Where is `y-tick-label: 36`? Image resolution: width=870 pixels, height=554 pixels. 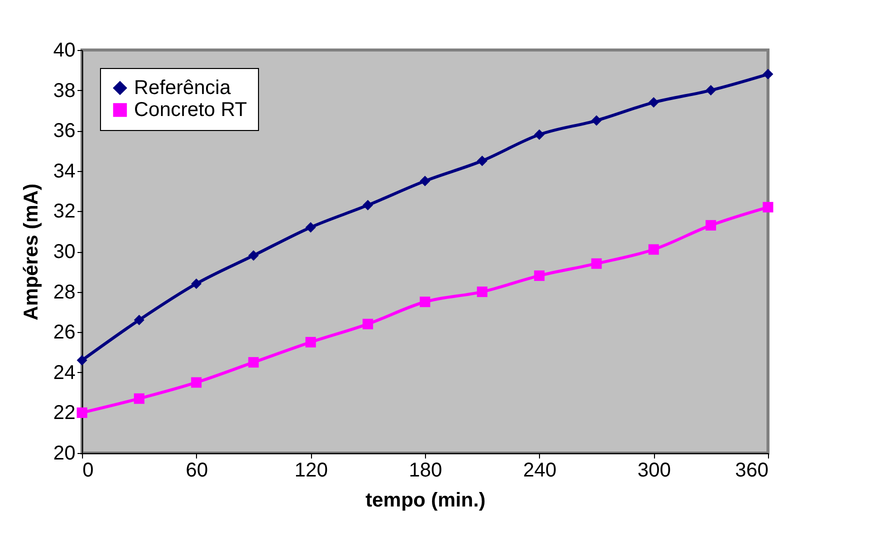 y-tick-label: 36 is located at coordinates (64, 131).